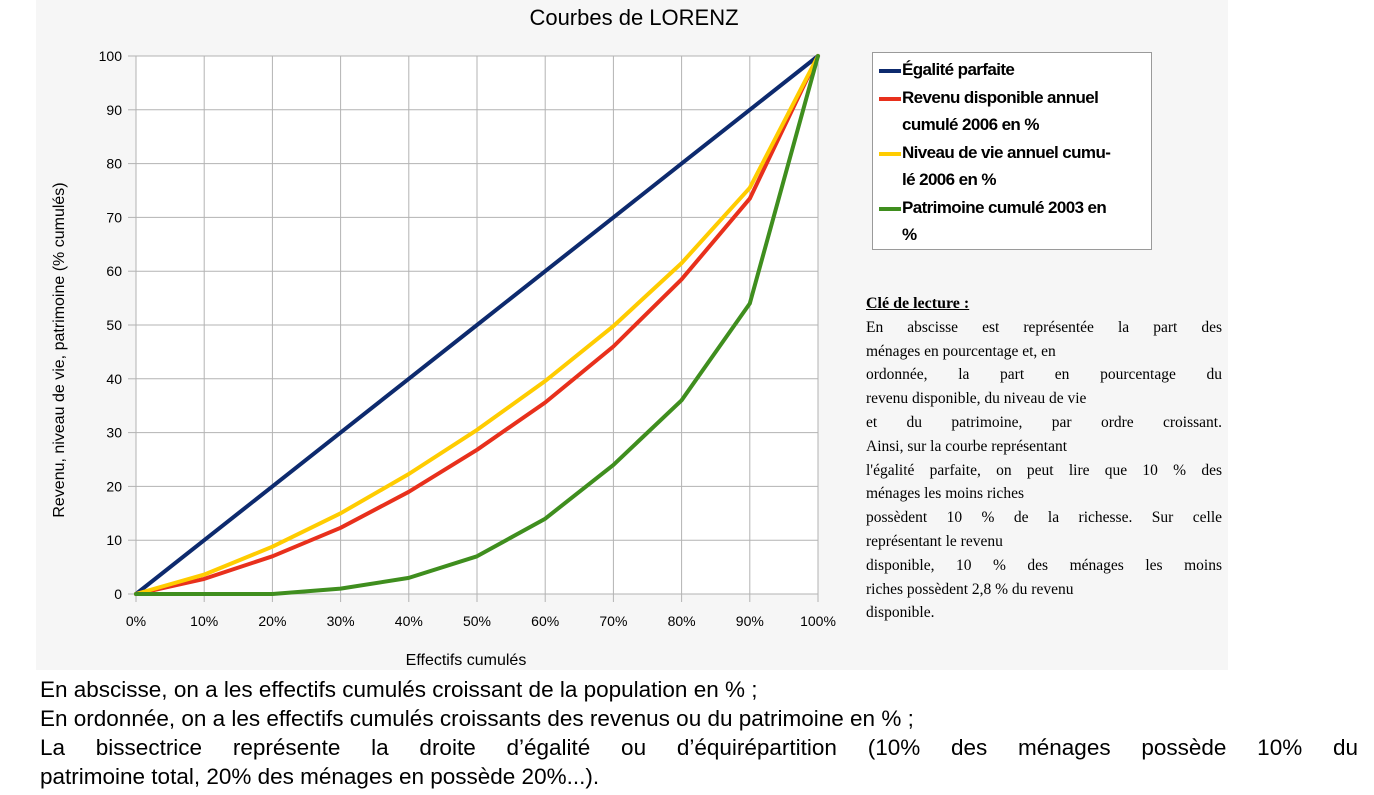 The image size is (1374, 795). What do you see at coordinates (272, 621) in the screenshot?
I see `x-tick-label: 20%` at bounding box center [272, 621].